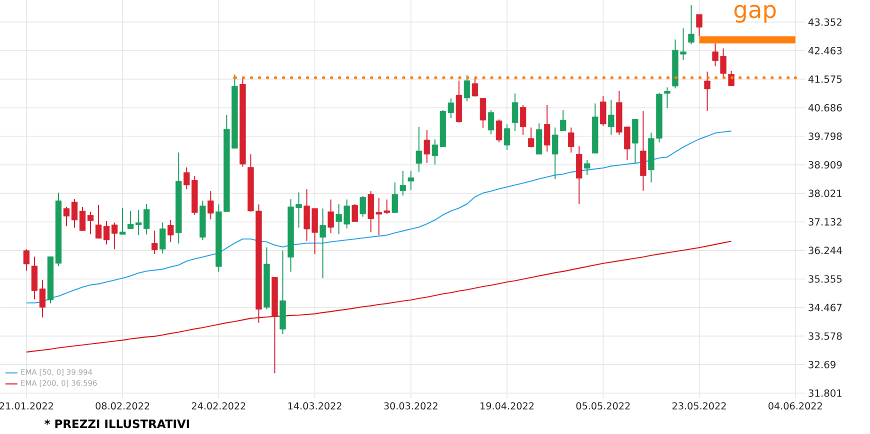 The width and height of the screenshot is (870, 434). I want to click on y-tick-label: 36.244, so click(825, 250).